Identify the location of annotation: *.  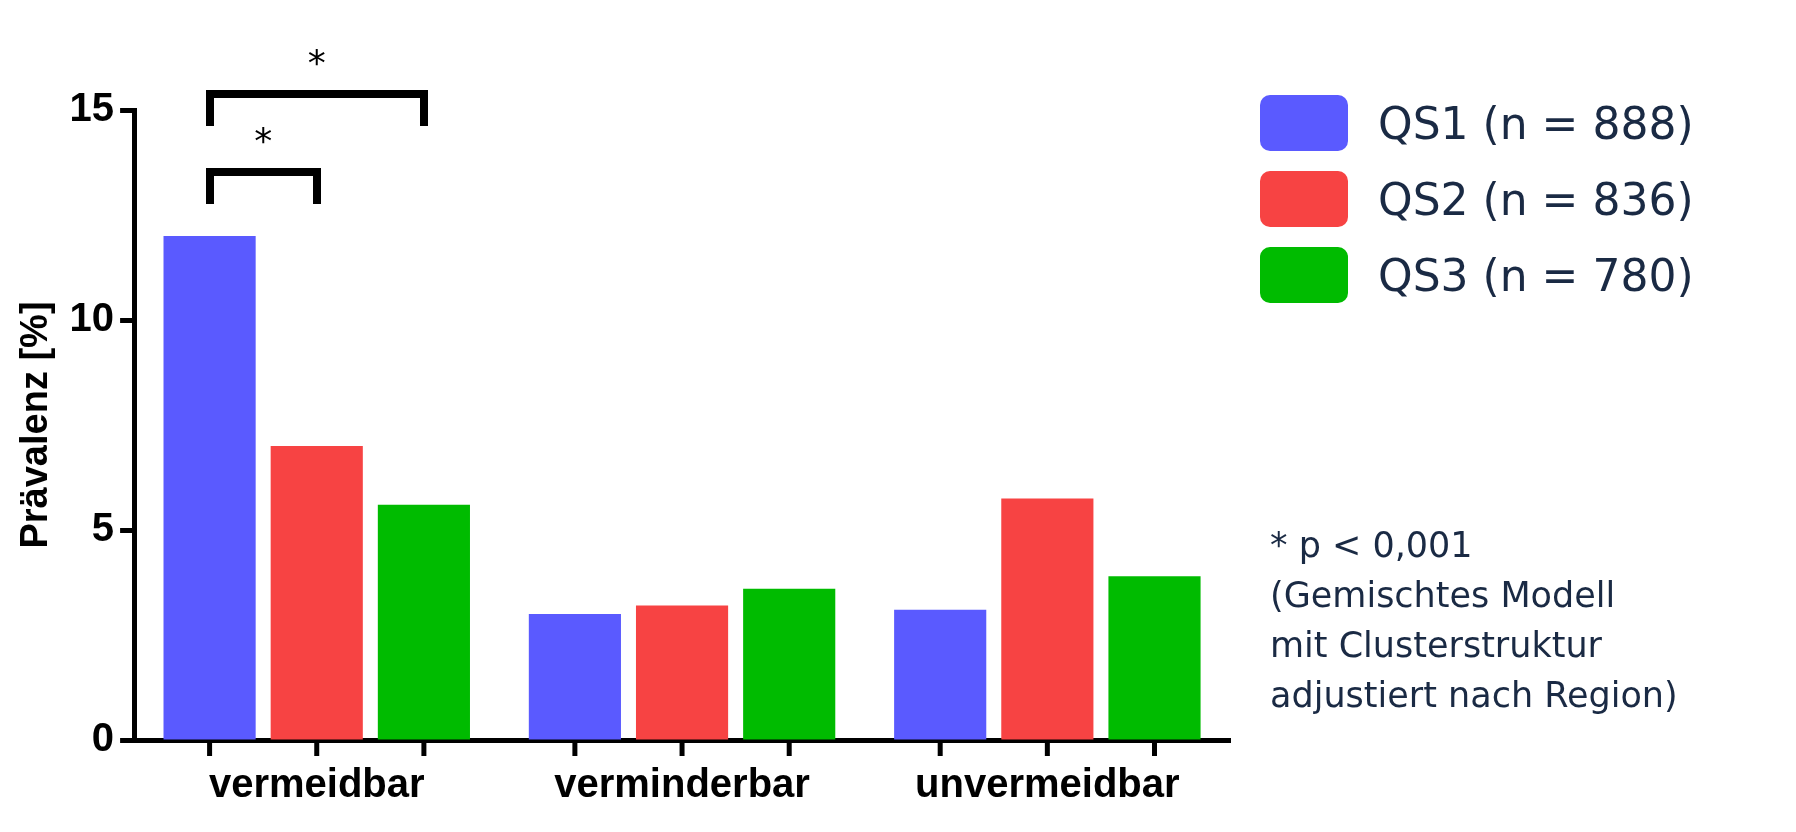
(263, 140).